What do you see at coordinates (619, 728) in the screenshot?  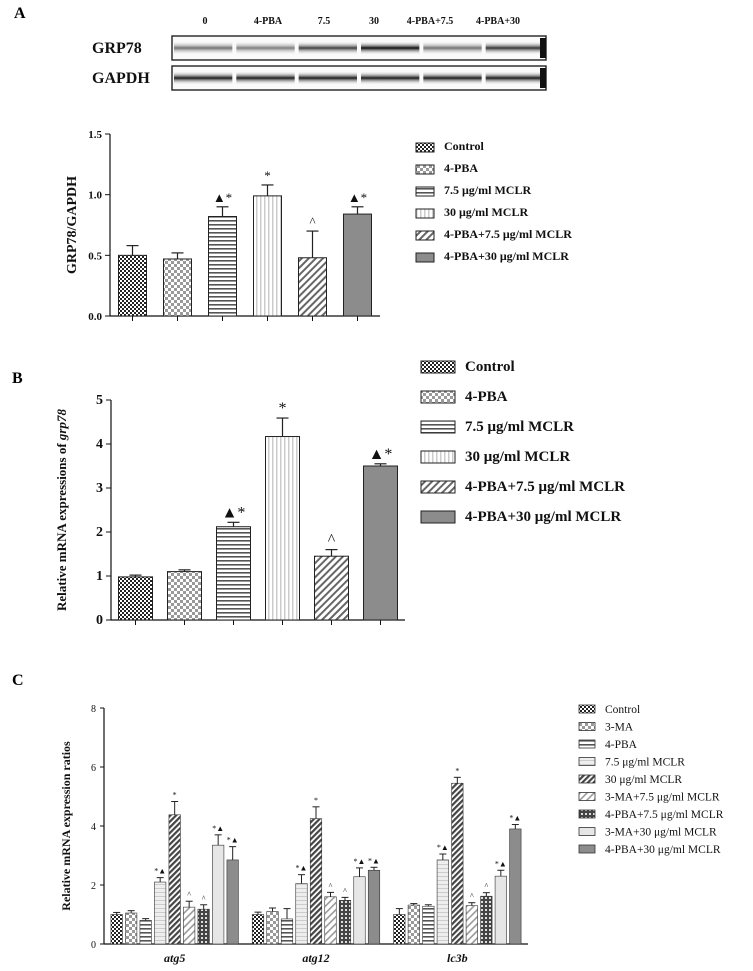 I see `legend-label: 3-MA` at bounding box center [619, 728].